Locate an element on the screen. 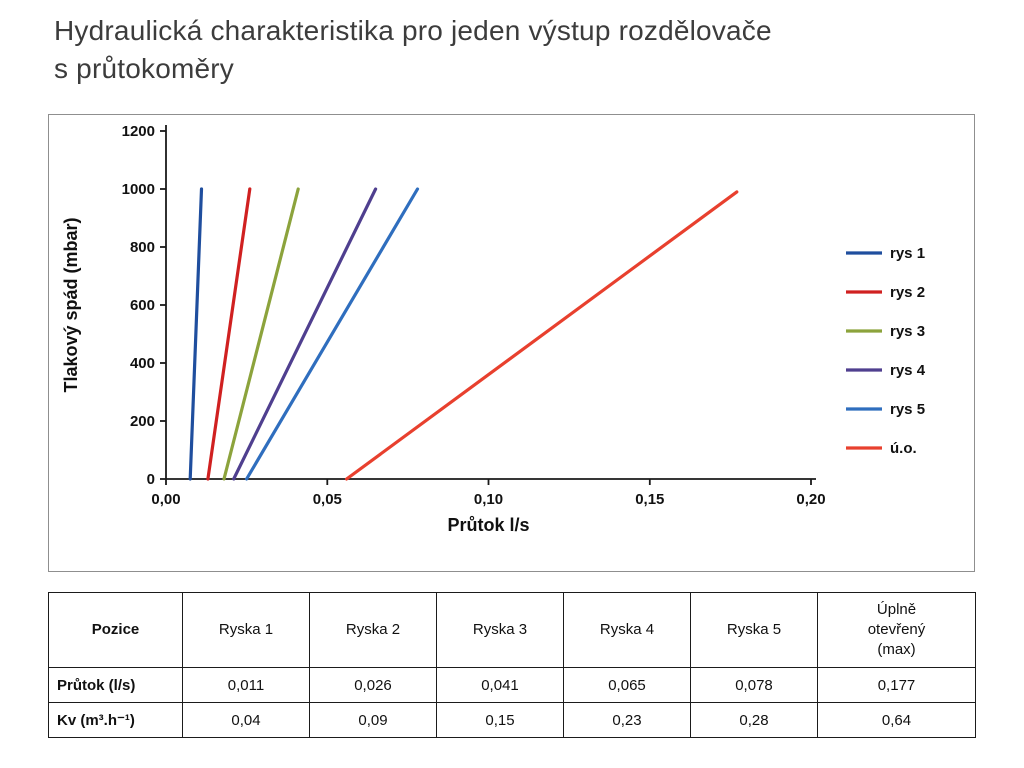 This screenshot has height=768, width=1024. legend-label: ú.o. is located at coordinates (903, 448).